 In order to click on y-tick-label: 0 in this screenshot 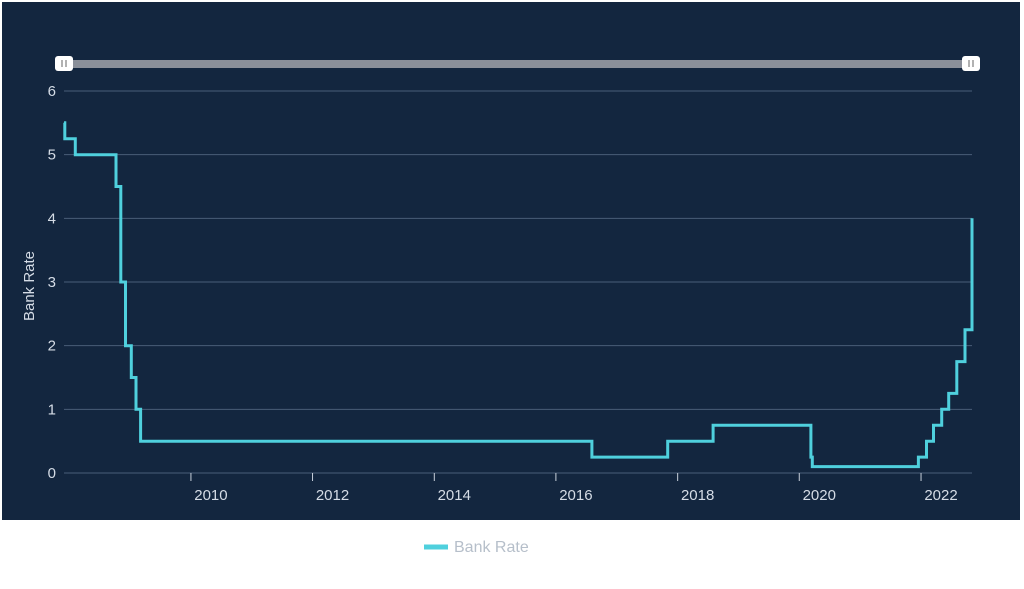, I will do `click(52, 473)`.